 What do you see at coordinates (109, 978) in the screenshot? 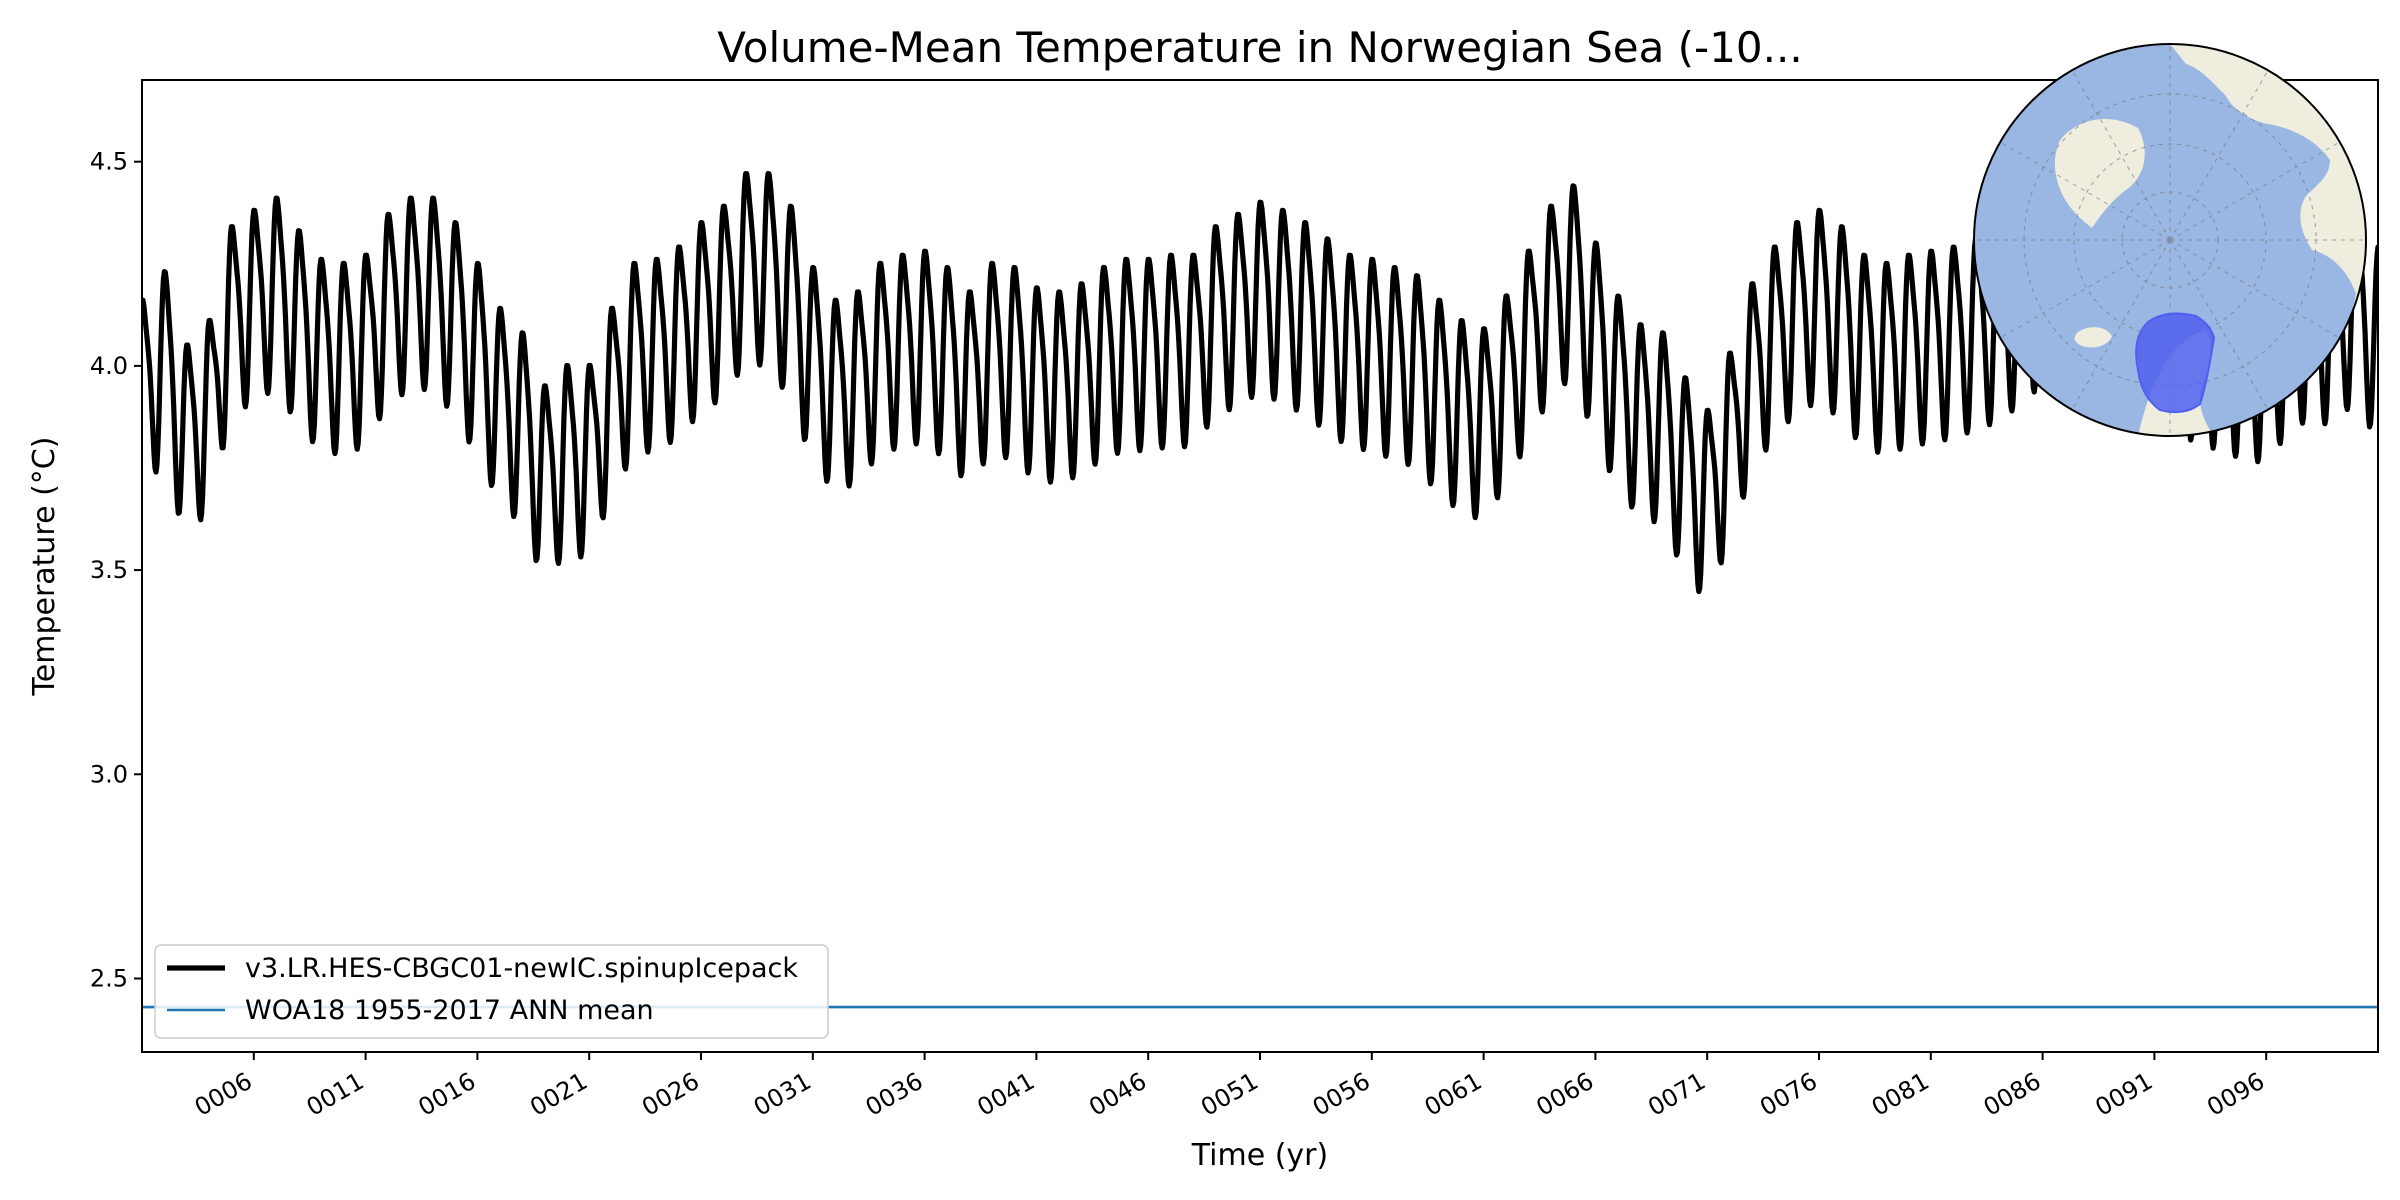
I see `y-tick-label: 2.5` at bounding box center [109, 978].